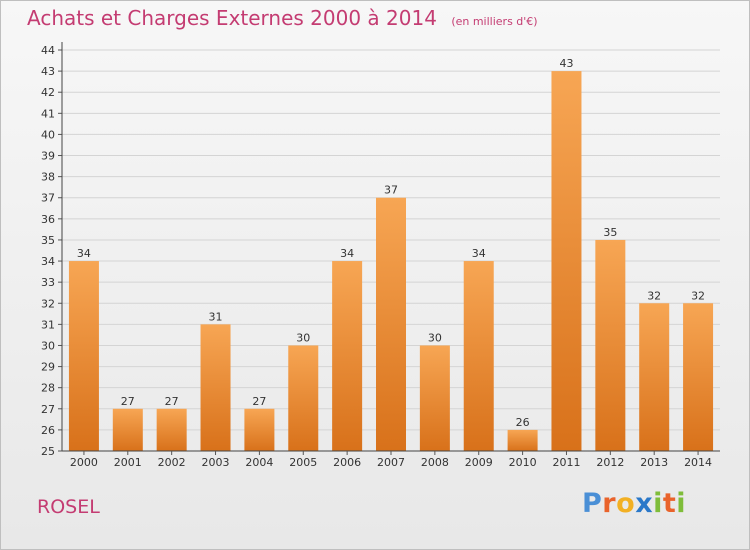 This screenshot has width=750, height=550. What do you see at coordinates (48, 430) in the screenshot?
I see `y-tick-label: 26` at bounding box center [48, 430].